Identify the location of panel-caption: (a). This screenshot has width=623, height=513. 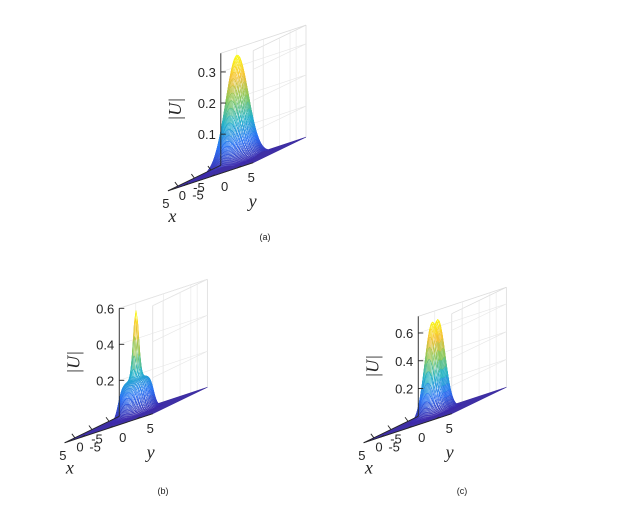
(265, 237).